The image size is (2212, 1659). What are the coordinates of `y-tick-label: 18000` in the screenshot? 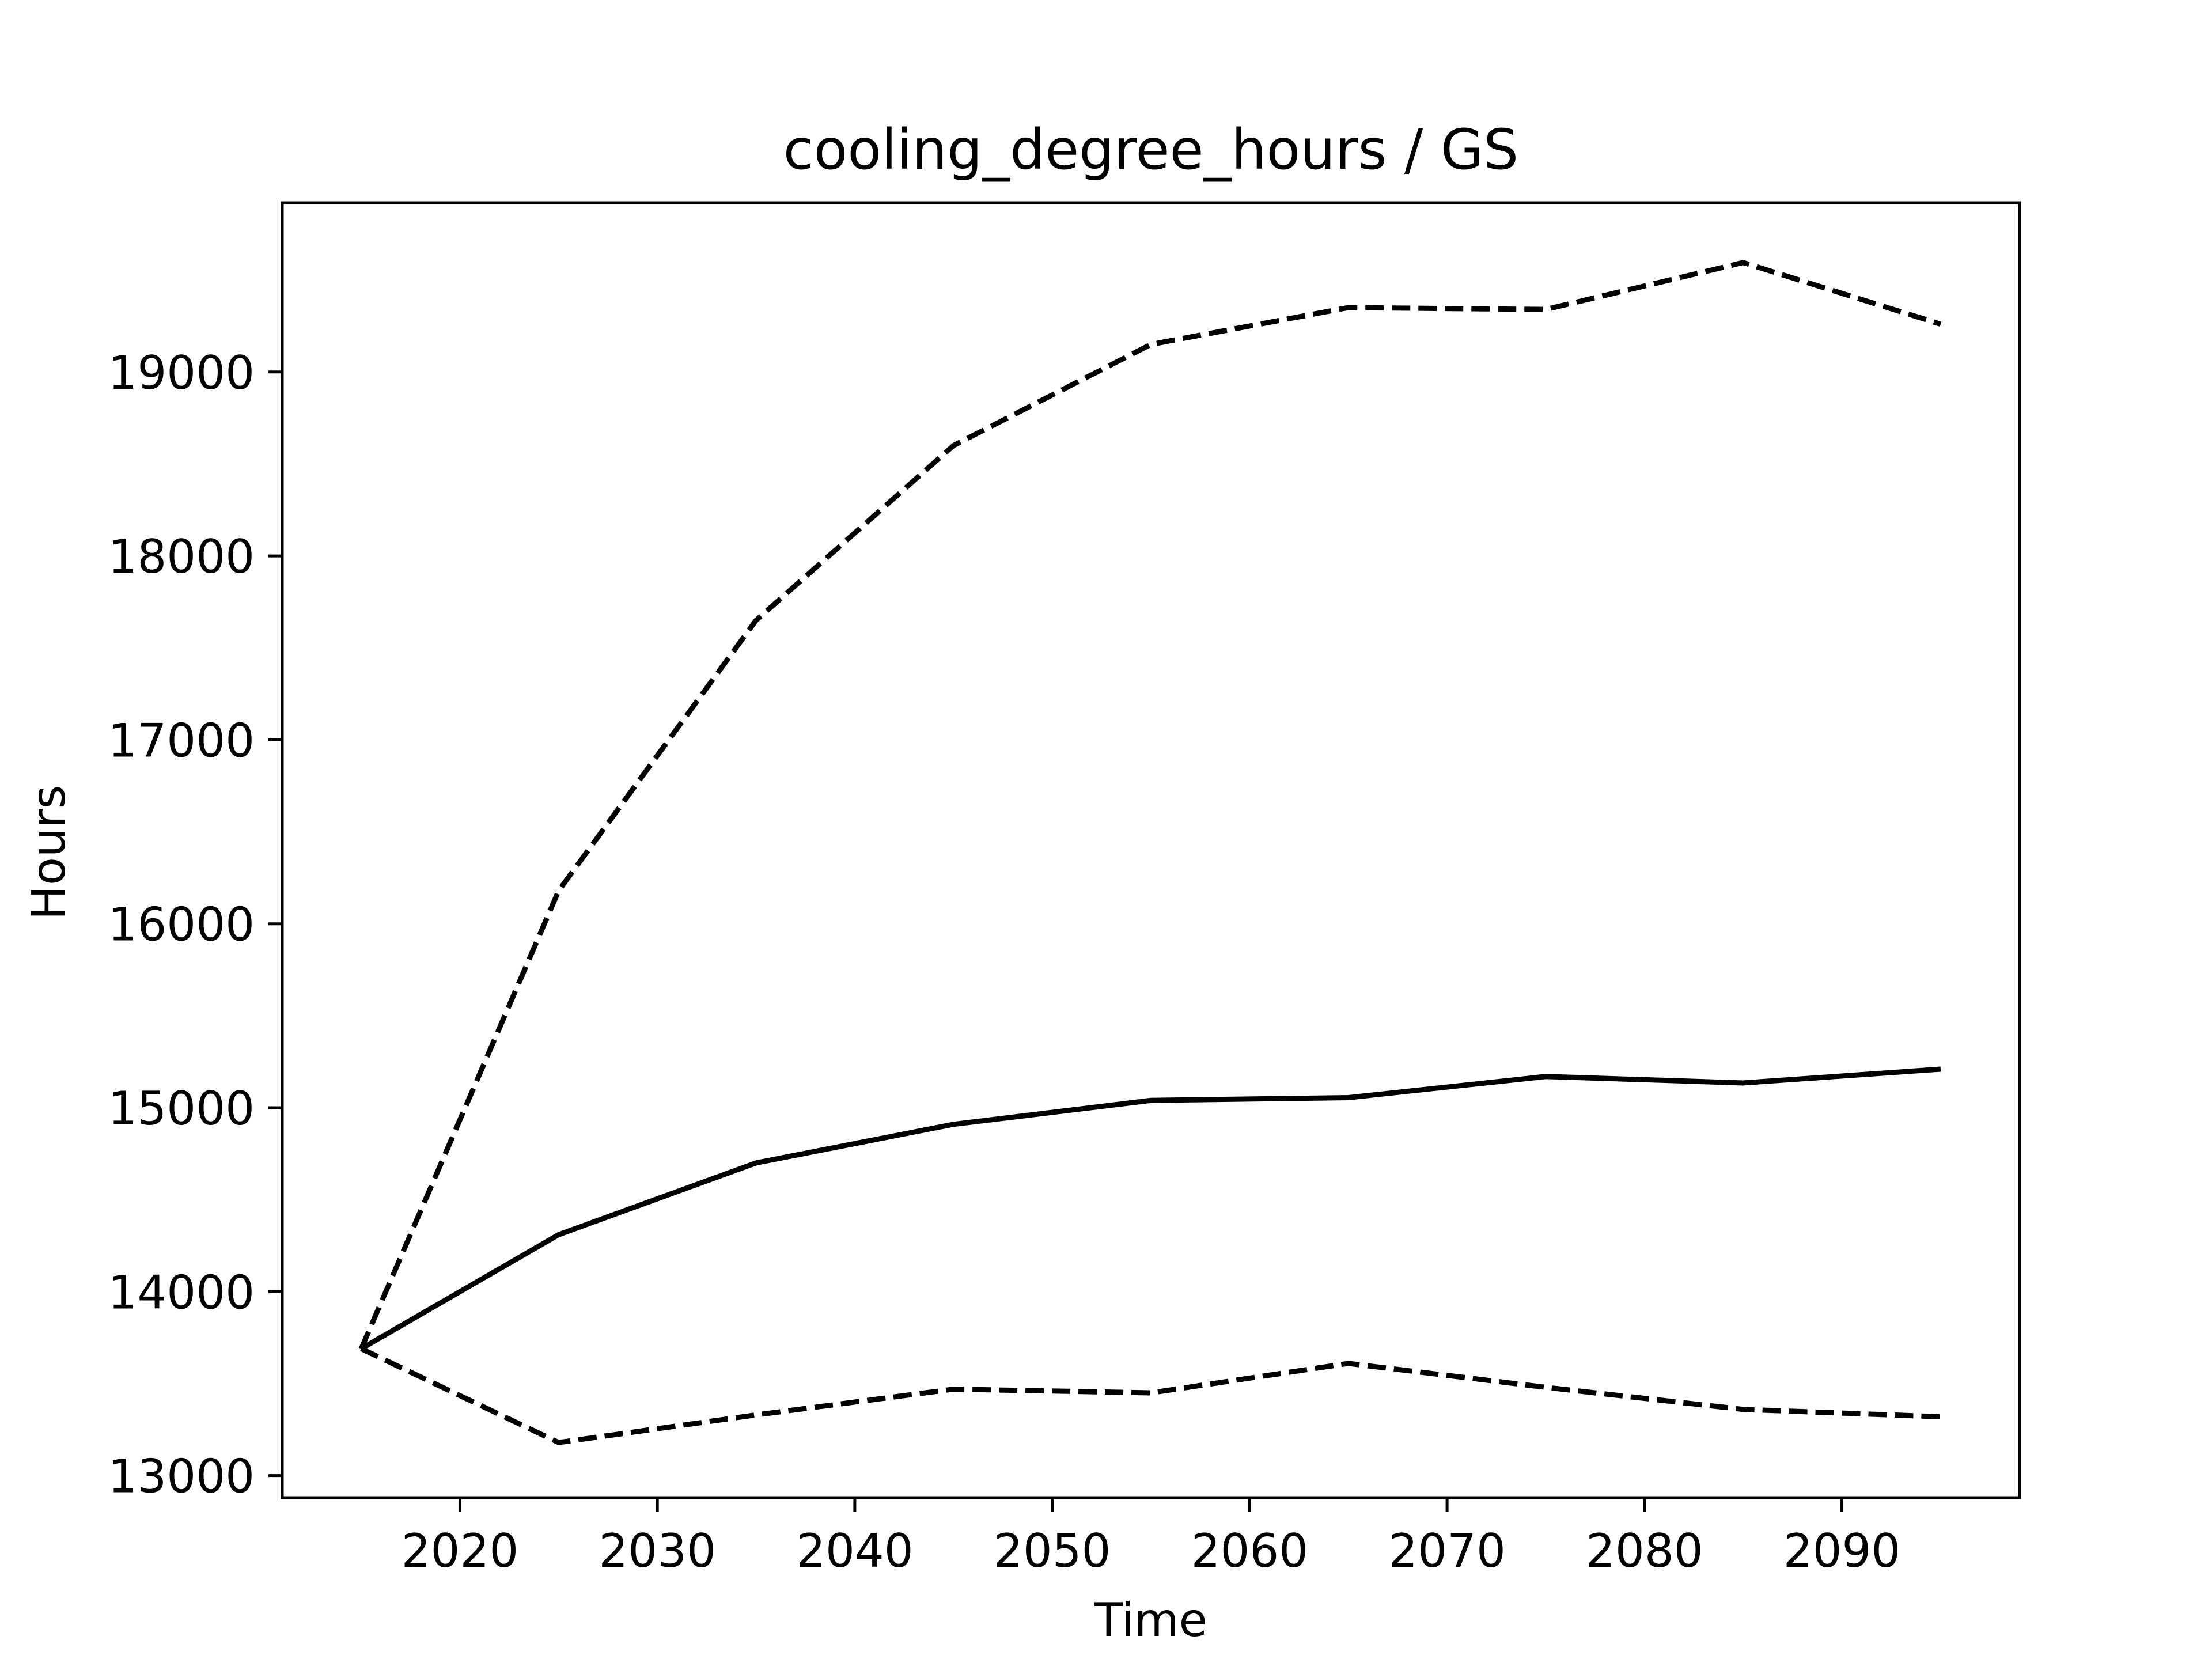 It's located at (181, 557).